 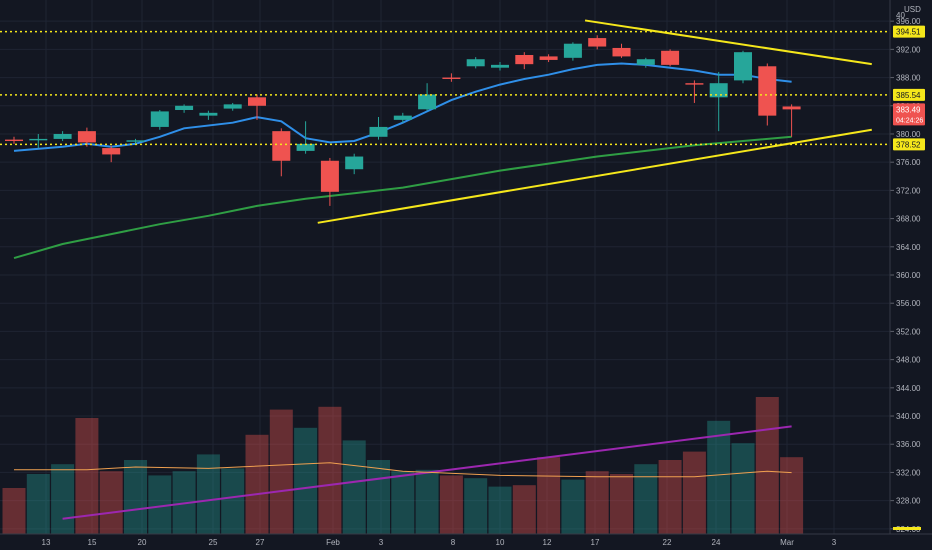 I want to click on time-tick-label: 24, so click(x=716, y=542).